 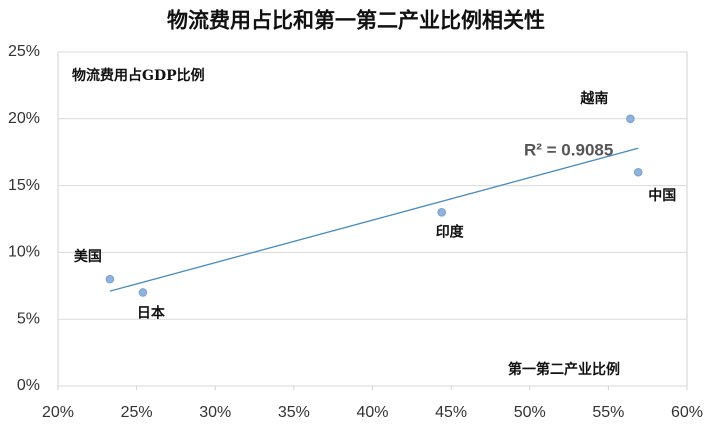 What do you see at coordinates (593, 98) in the screenshot?
I see `point-label: 越南` at bounding box center [593, 98].